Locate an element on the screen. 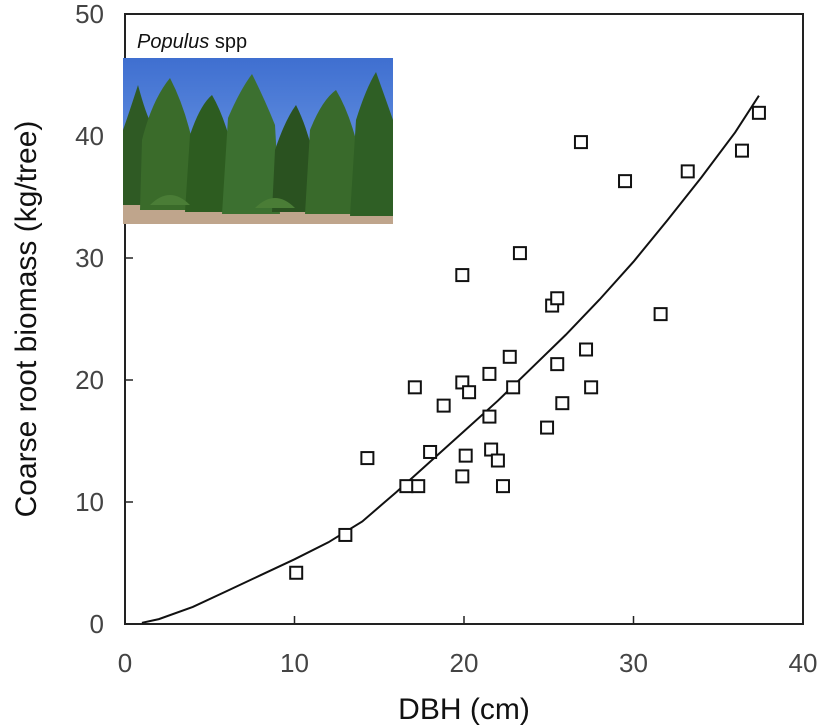 The image size is (820, 726). x-tick-label: 20 is located at coordinates (464, 663).